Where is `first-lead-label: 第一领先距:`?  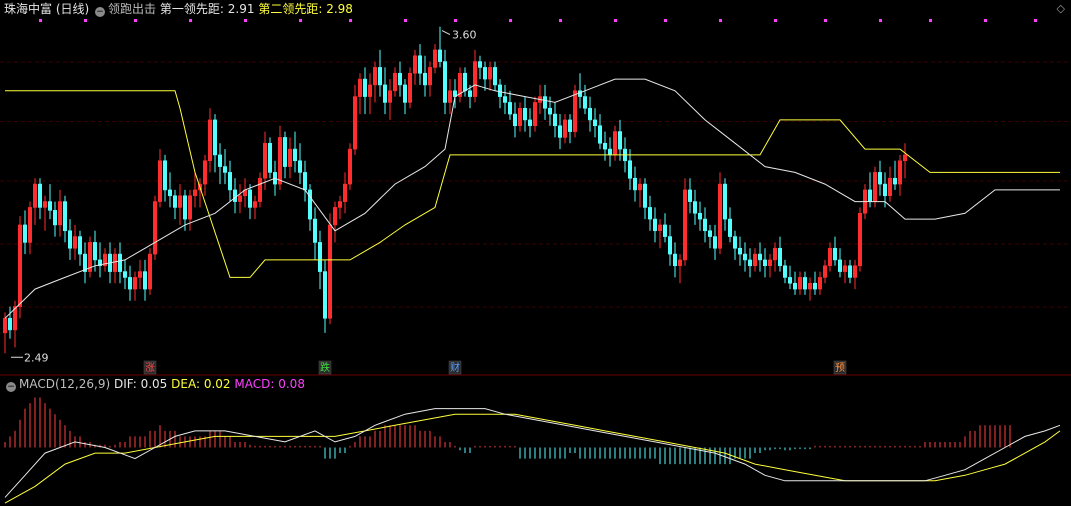
first-lead-label: 第一领先距: is located at coordinates (191, 9).